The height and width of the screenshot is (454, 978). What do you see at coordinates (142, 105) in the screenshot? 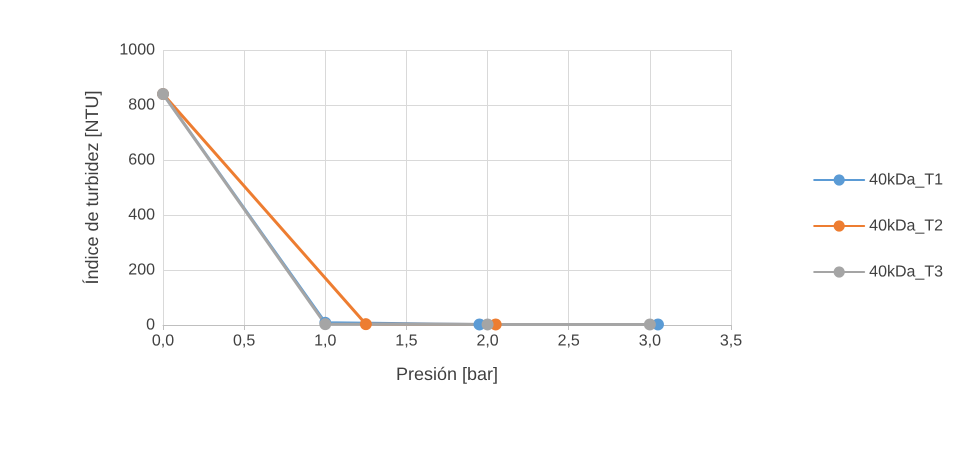
I see `y-tick-label: 800` at bounding box center [142, 105].